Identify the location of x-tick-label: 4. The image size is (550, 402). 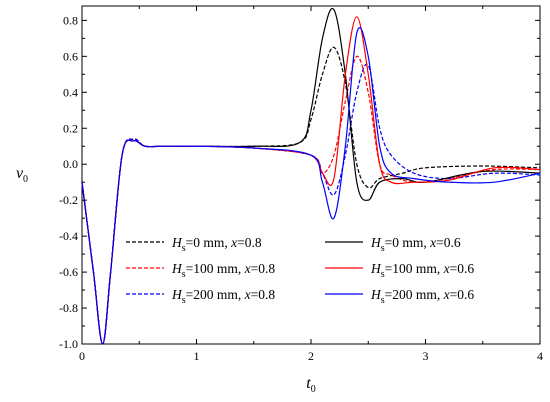
(540, 356).